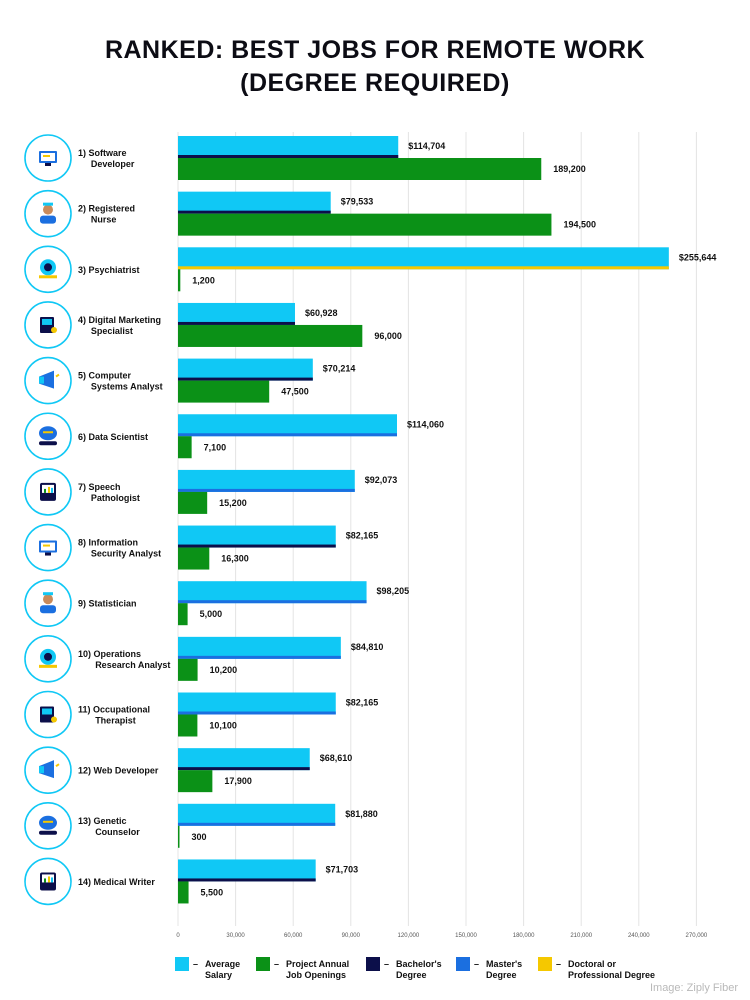 The image size is (750, 1000). I want to click on openings-value-label: 17,900, so click(238, 781).